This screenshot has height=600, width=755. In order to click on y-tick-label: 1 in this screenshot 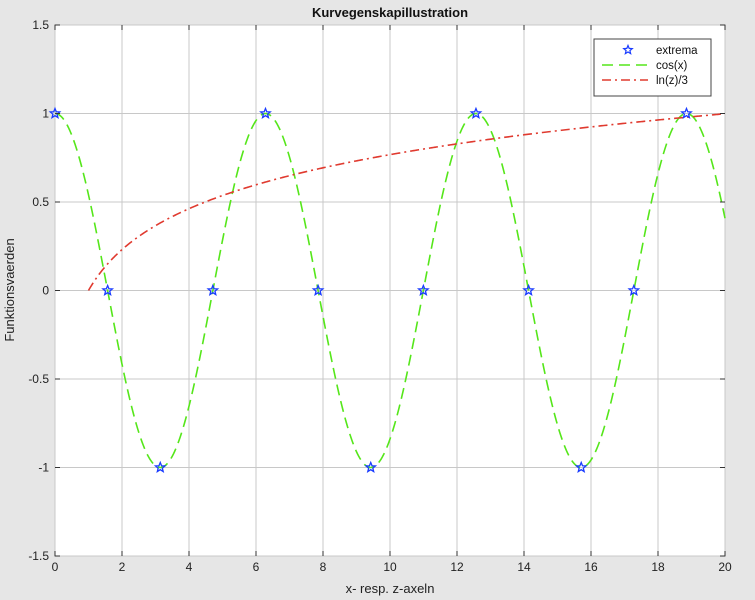, I will do `click(45, 114)`.